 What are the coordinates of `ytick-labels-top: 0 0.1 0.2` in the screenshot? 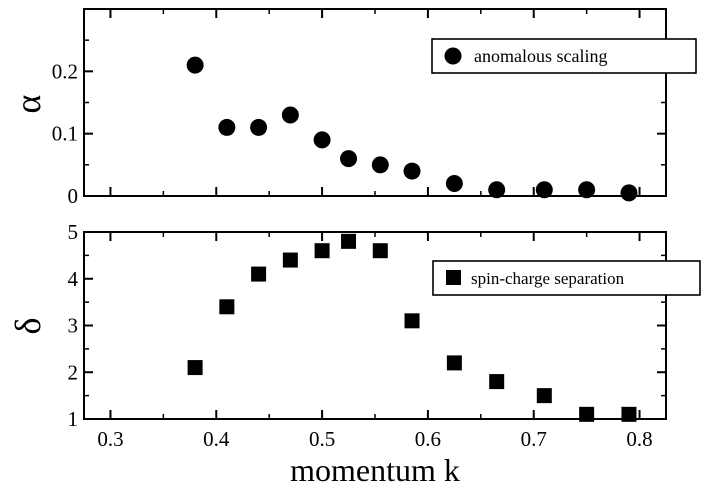 It's located at (65, 133).